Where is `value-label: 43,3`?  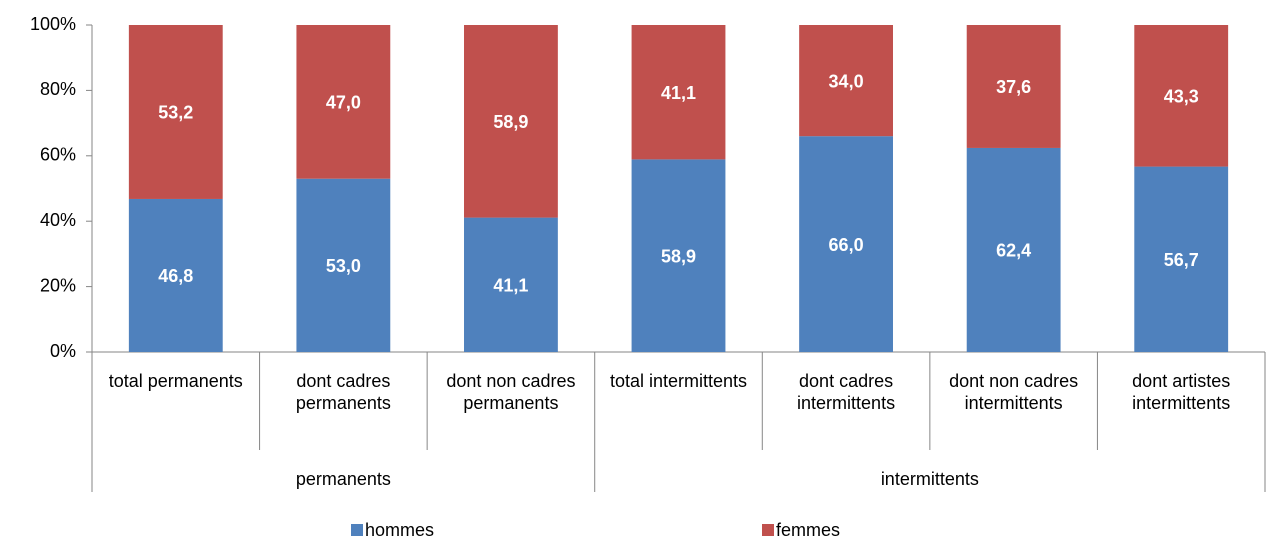
value-label: 43,3 is located at coordinates (1181, 97).